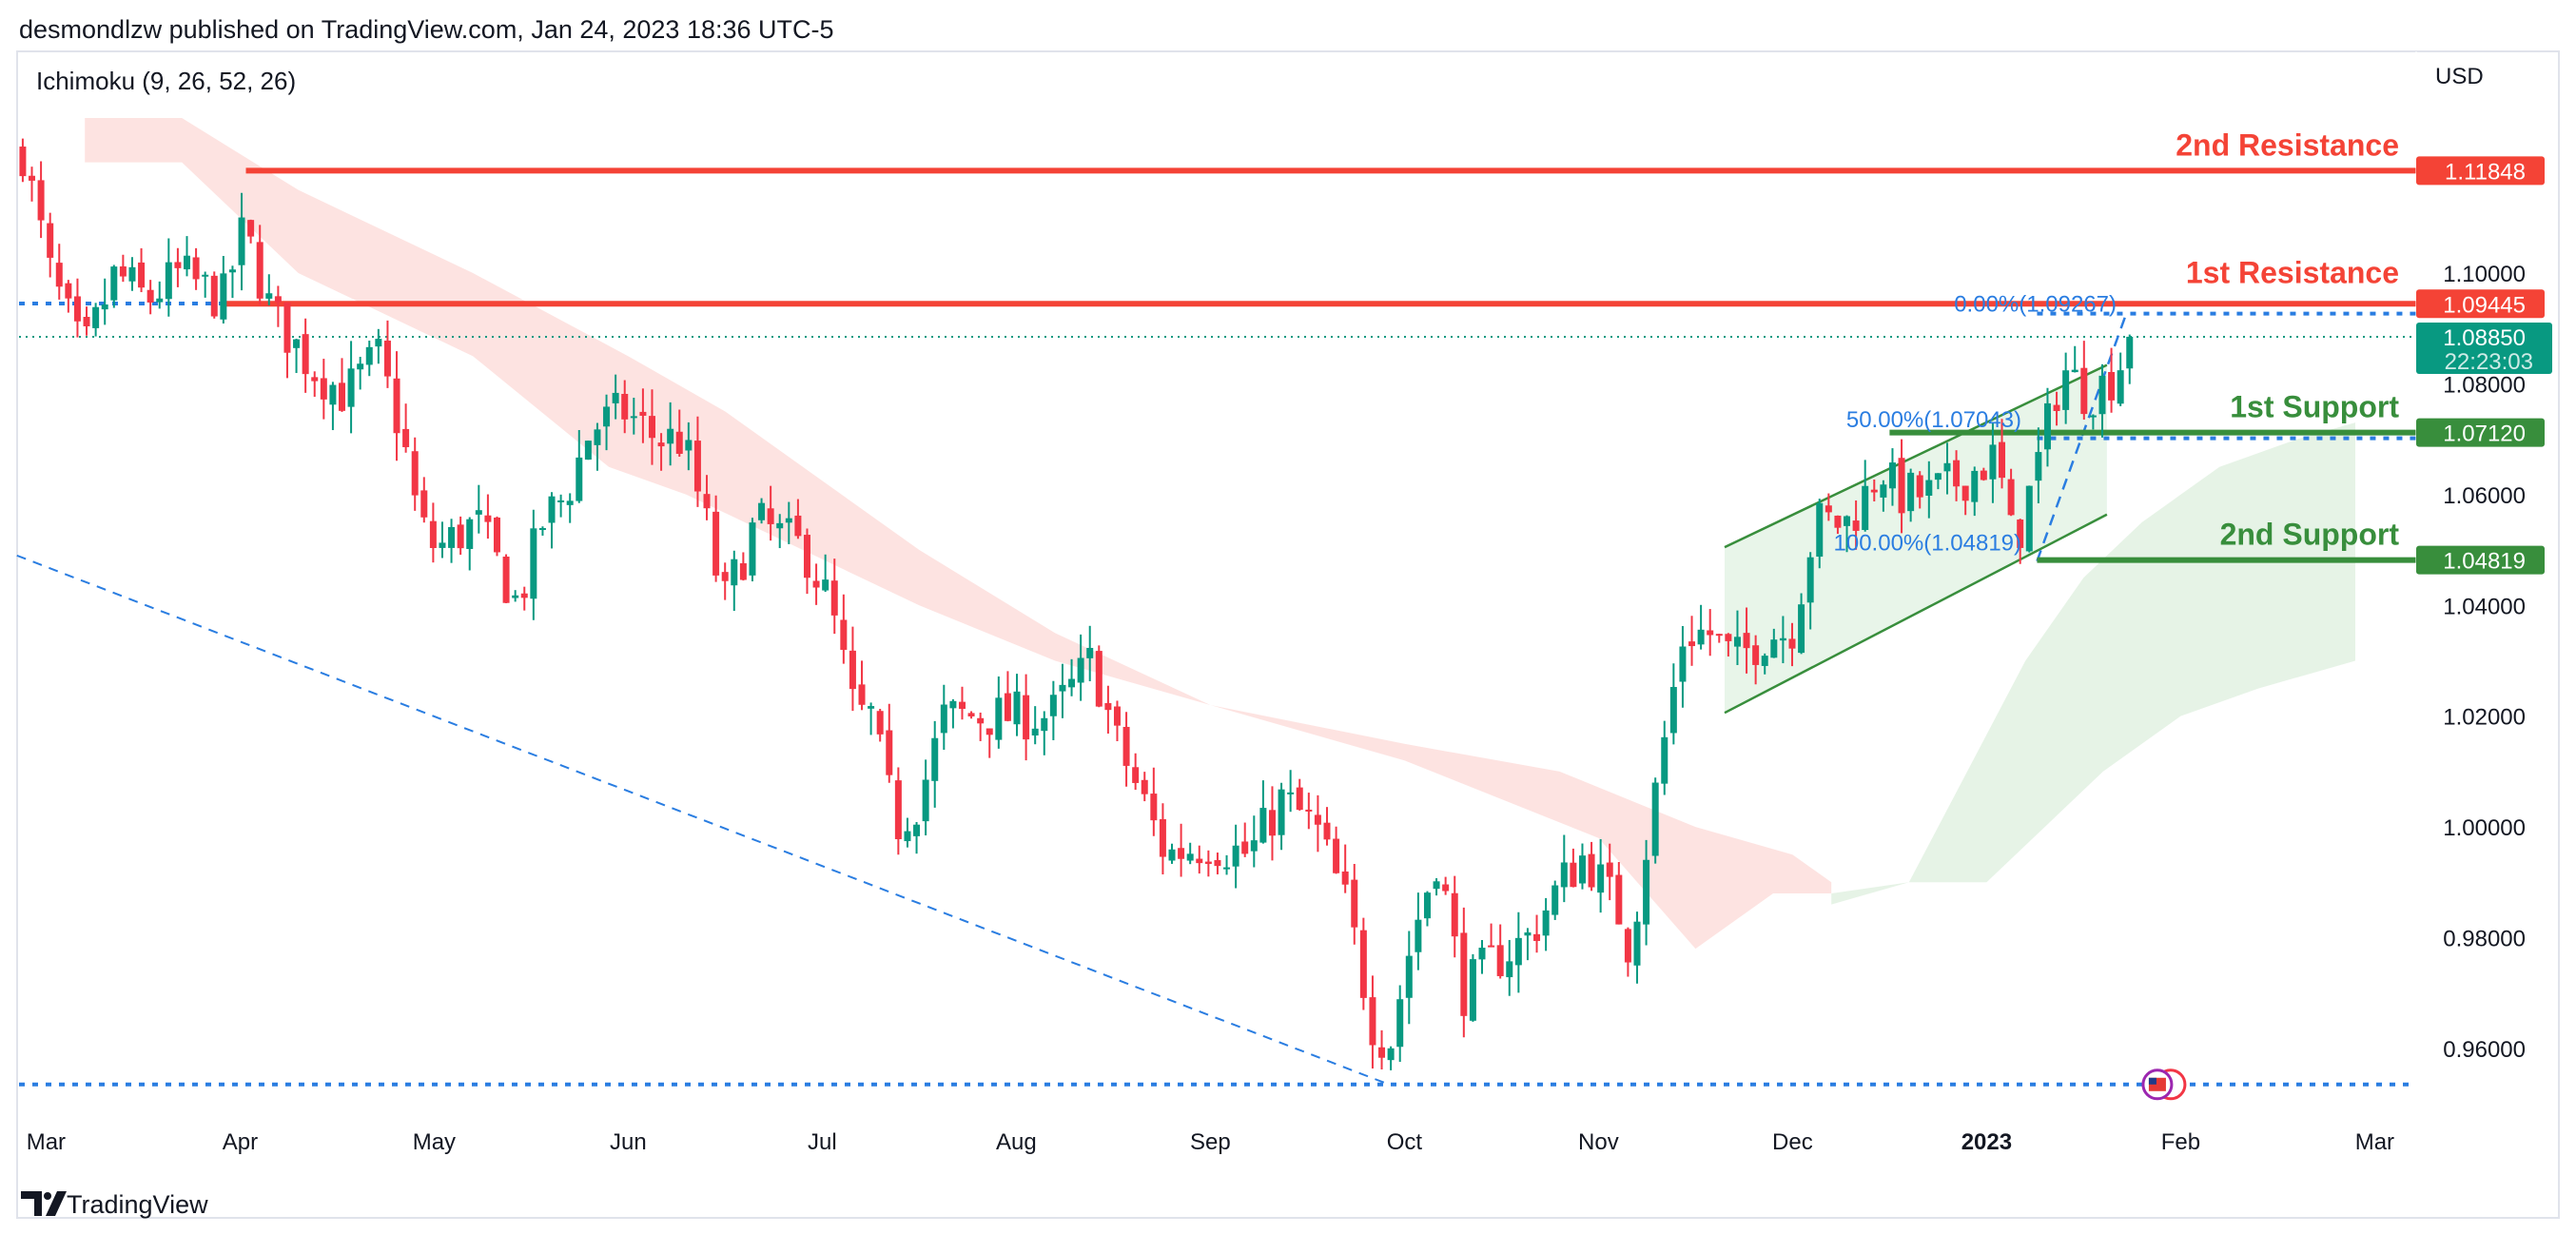 Image resolution: width=2576 pixels, height=1235 pixels. Describe the element at coordinates (2292, 272) in the screenshot. I see `level-label: 1st Resistance` at that location.